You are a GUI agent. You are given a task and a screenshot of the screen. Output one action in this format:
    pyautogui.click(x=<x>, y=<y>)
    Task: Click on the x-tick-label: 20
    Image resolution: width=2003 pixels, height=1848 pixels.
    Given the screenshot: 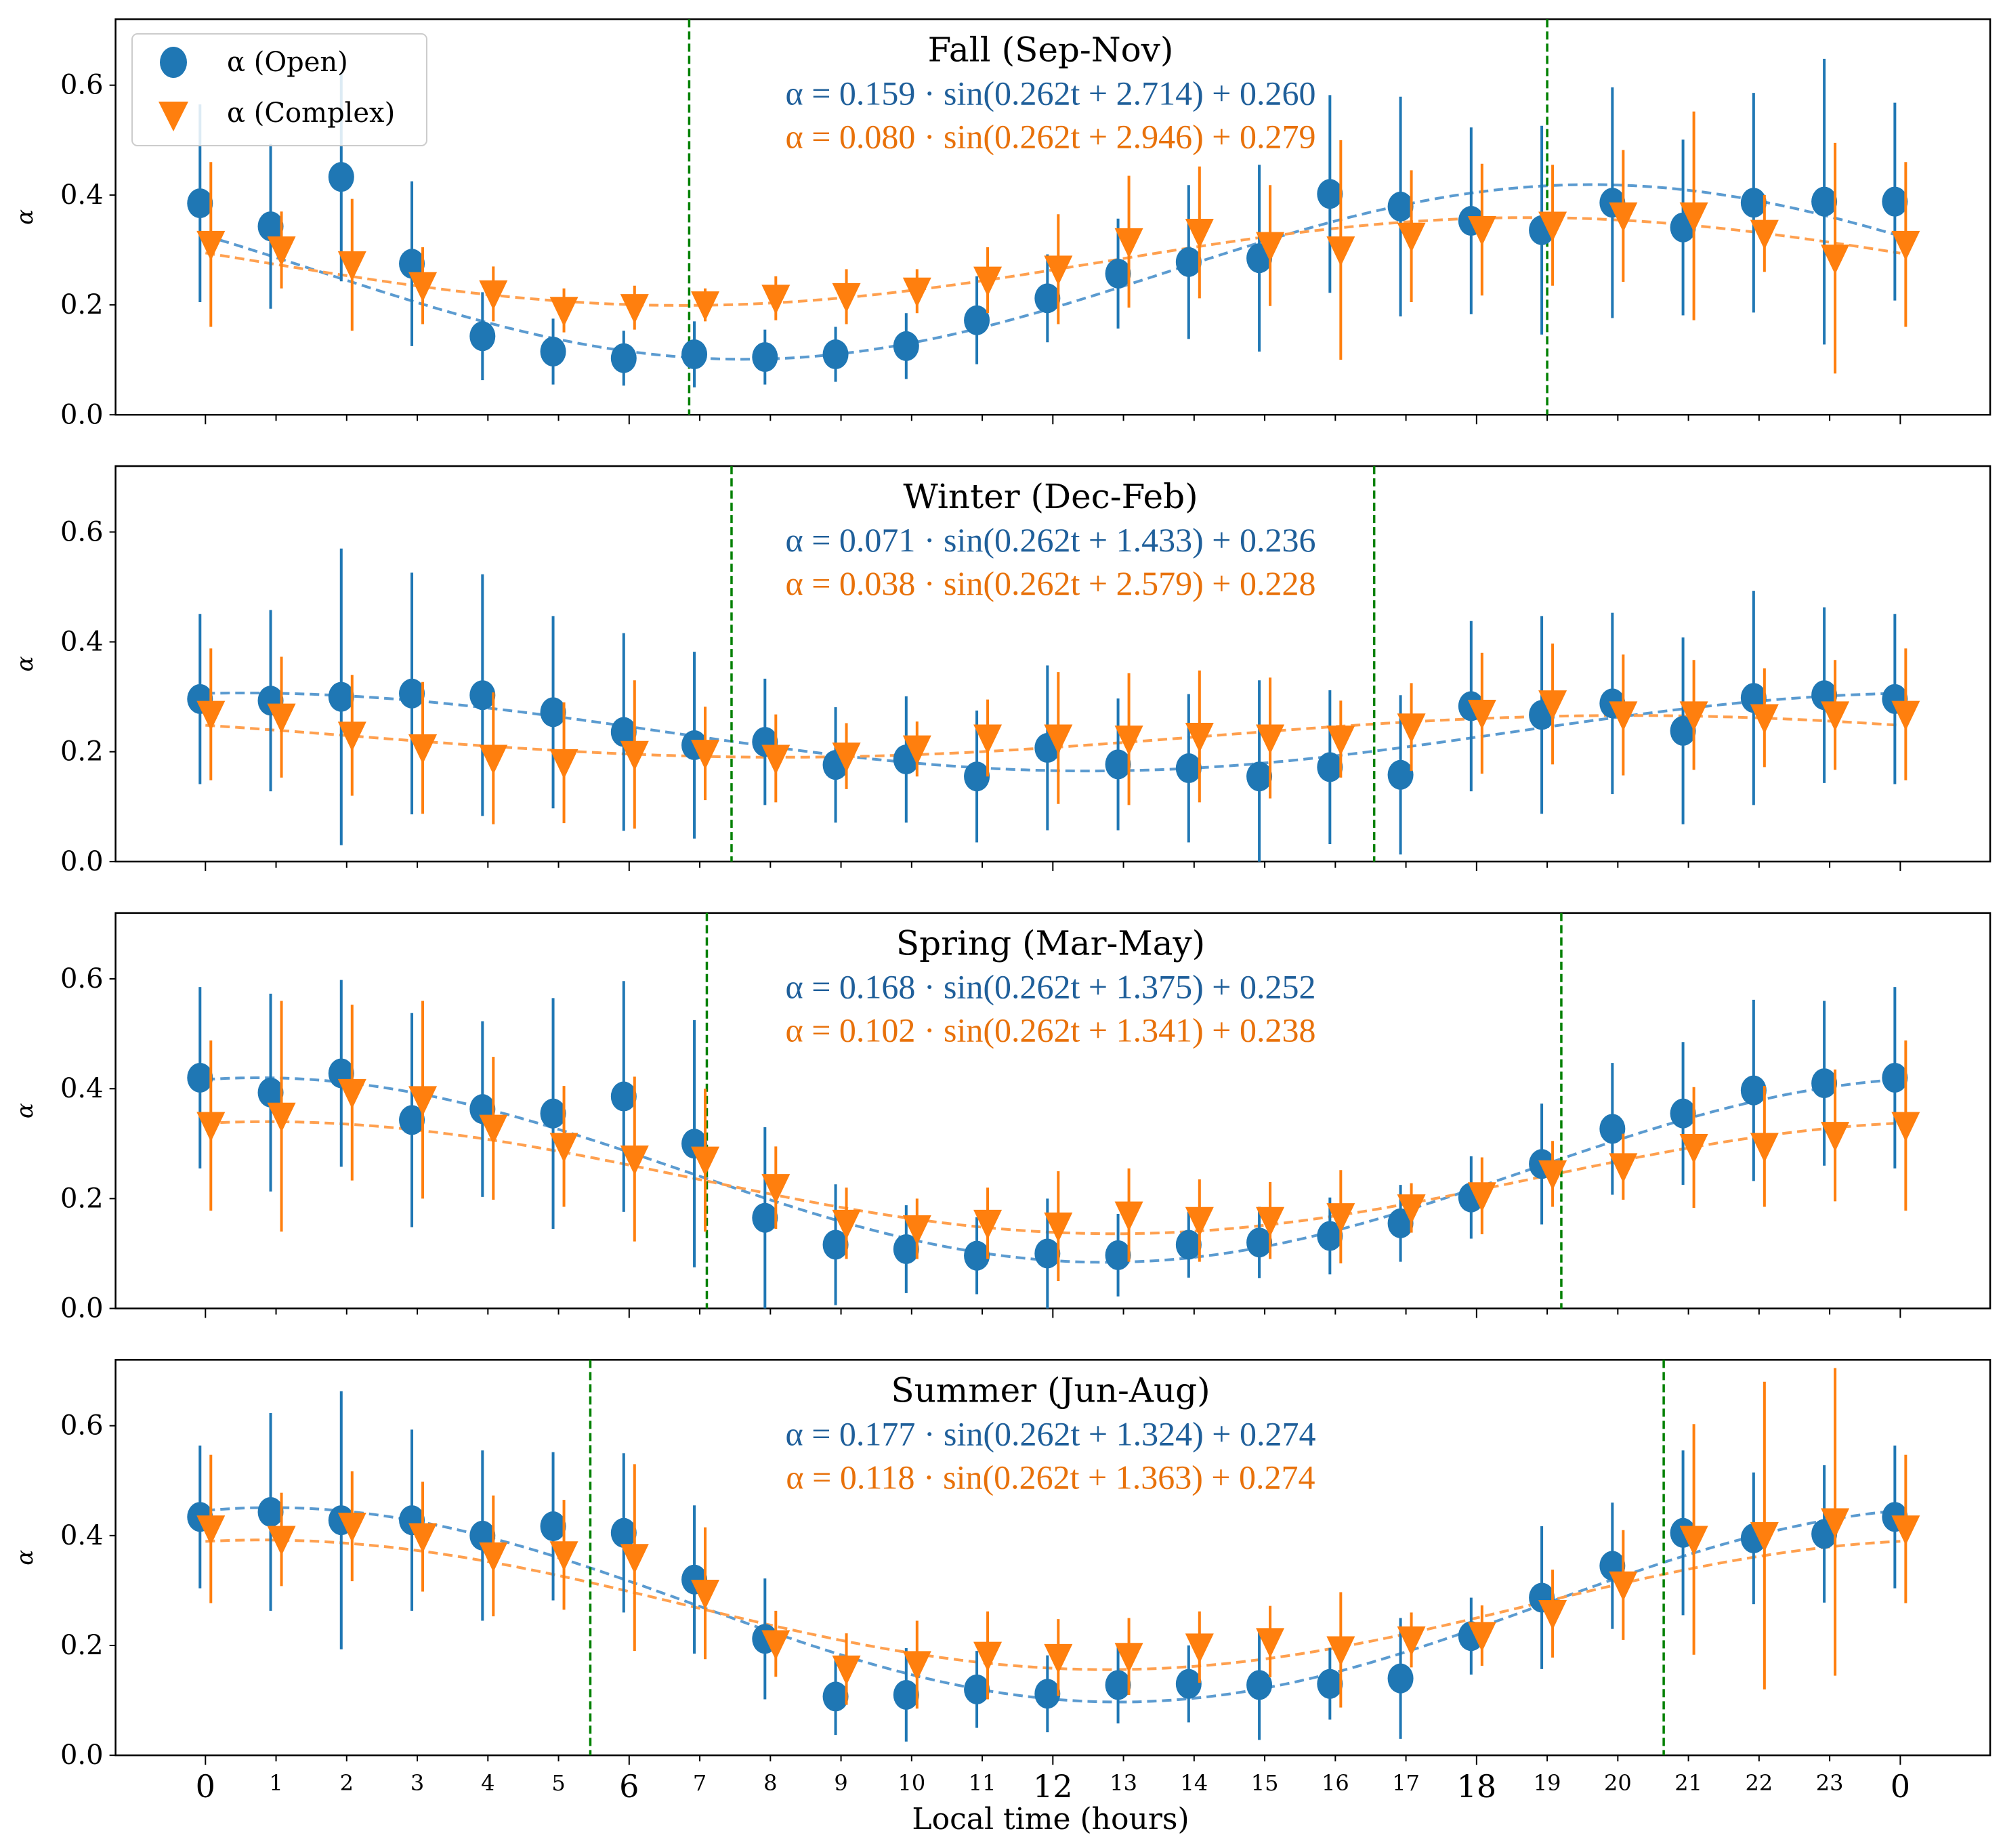 What is the action you would take?
    pyautogui.click(x=1618, y=1783)
    